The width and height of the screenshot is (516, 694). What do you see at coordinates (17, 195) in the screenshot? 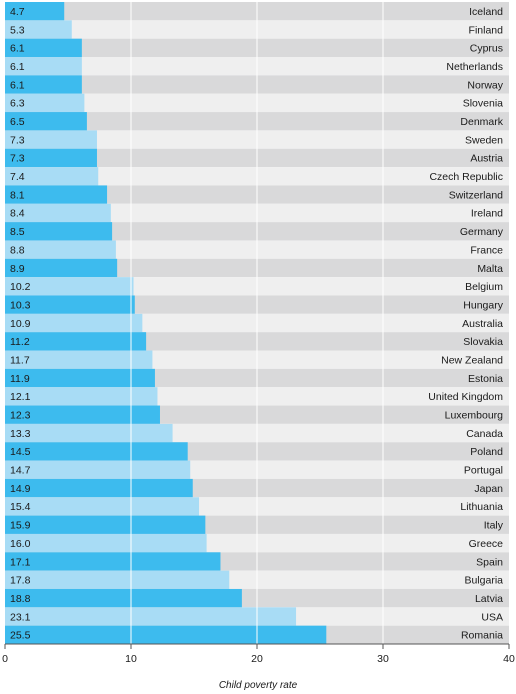
I see `value-label: 8.1` at bounding box center [17, 195].